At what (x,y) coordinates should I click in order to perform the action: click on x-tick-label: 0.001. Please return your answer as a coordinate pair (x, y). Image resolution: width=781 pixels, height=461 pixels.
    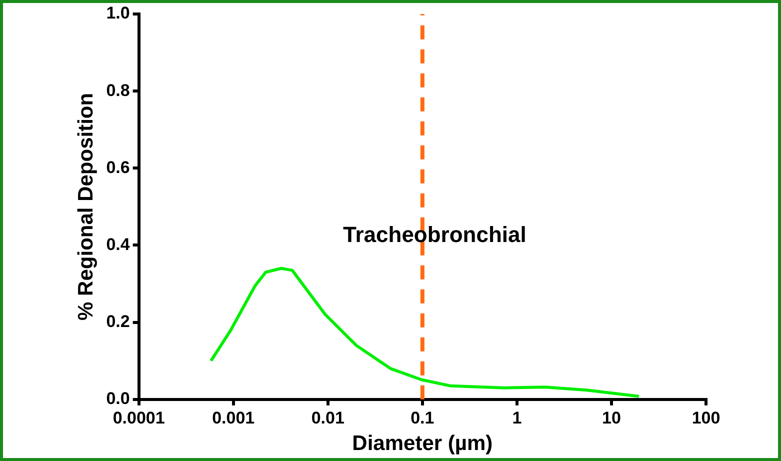
    Looking at the image, I should click on (233, 418).